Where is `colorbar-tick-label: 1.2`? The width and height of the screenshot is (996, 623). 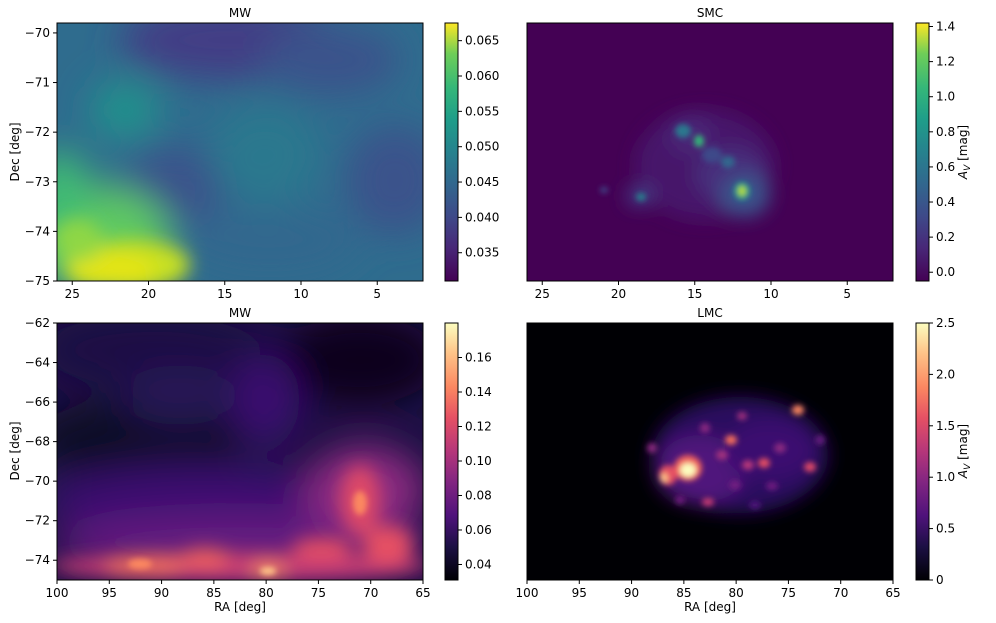
colorbar-tick-label: 1.2 is located at coordinates (945, 62).